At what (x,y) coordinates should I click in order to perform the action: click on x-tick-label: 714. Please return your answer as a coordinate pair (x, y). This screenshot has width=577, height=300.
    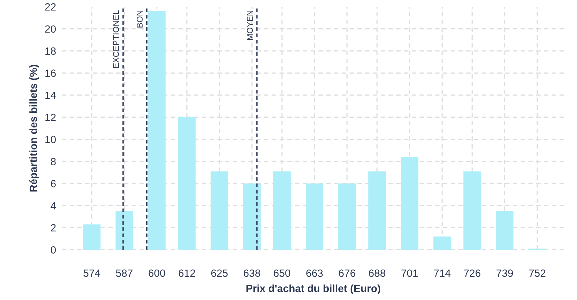
    Looking at the image, I should click on (442, 273).